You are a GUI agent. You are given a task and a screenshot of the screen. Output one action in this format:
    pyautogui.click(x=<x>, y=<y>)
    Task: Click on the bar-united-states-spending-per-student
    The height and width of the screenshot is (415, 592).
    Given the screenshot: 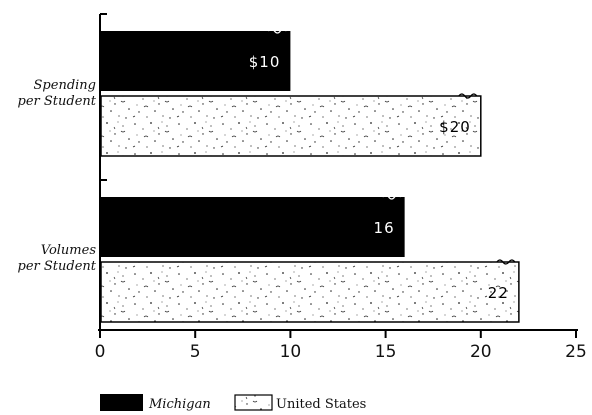 What is the action you would take?
    pyautogui.click(x=291, y=126)
    